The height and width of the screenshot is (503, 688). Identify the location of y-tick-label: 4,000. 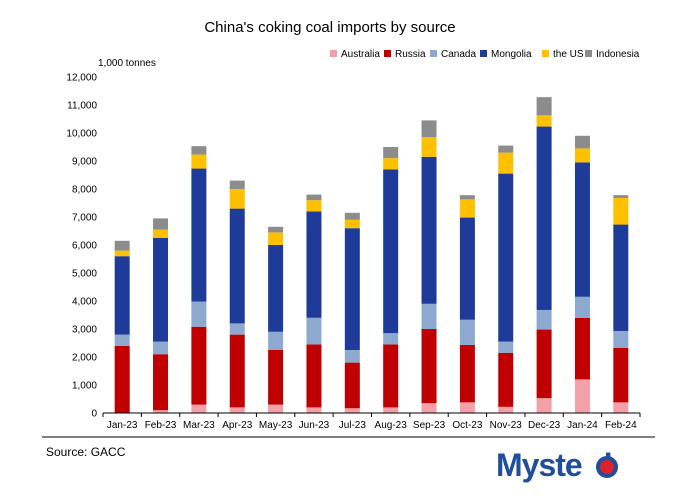
(84, 302).